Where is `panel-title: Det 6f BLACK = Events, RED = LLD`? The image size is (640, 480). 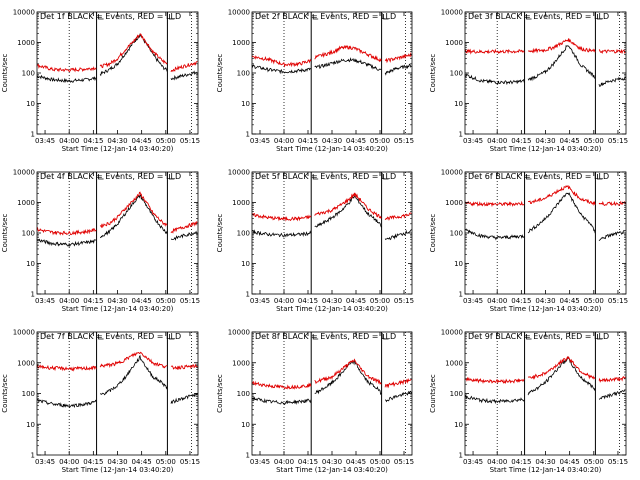 panel-title: Det 6f BLACK = Events, RED = LLD is located at coordinates (538, 176).